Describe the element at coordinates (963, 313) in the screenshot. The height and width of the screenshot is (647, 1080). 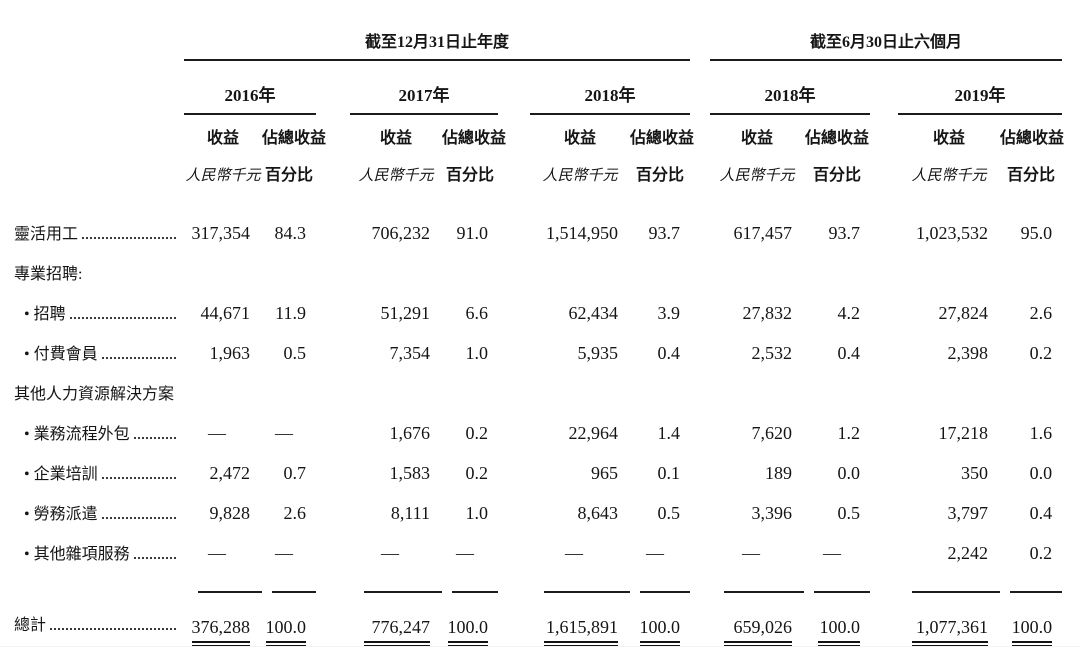
I see `revenue-cell: 27,824` at that location.